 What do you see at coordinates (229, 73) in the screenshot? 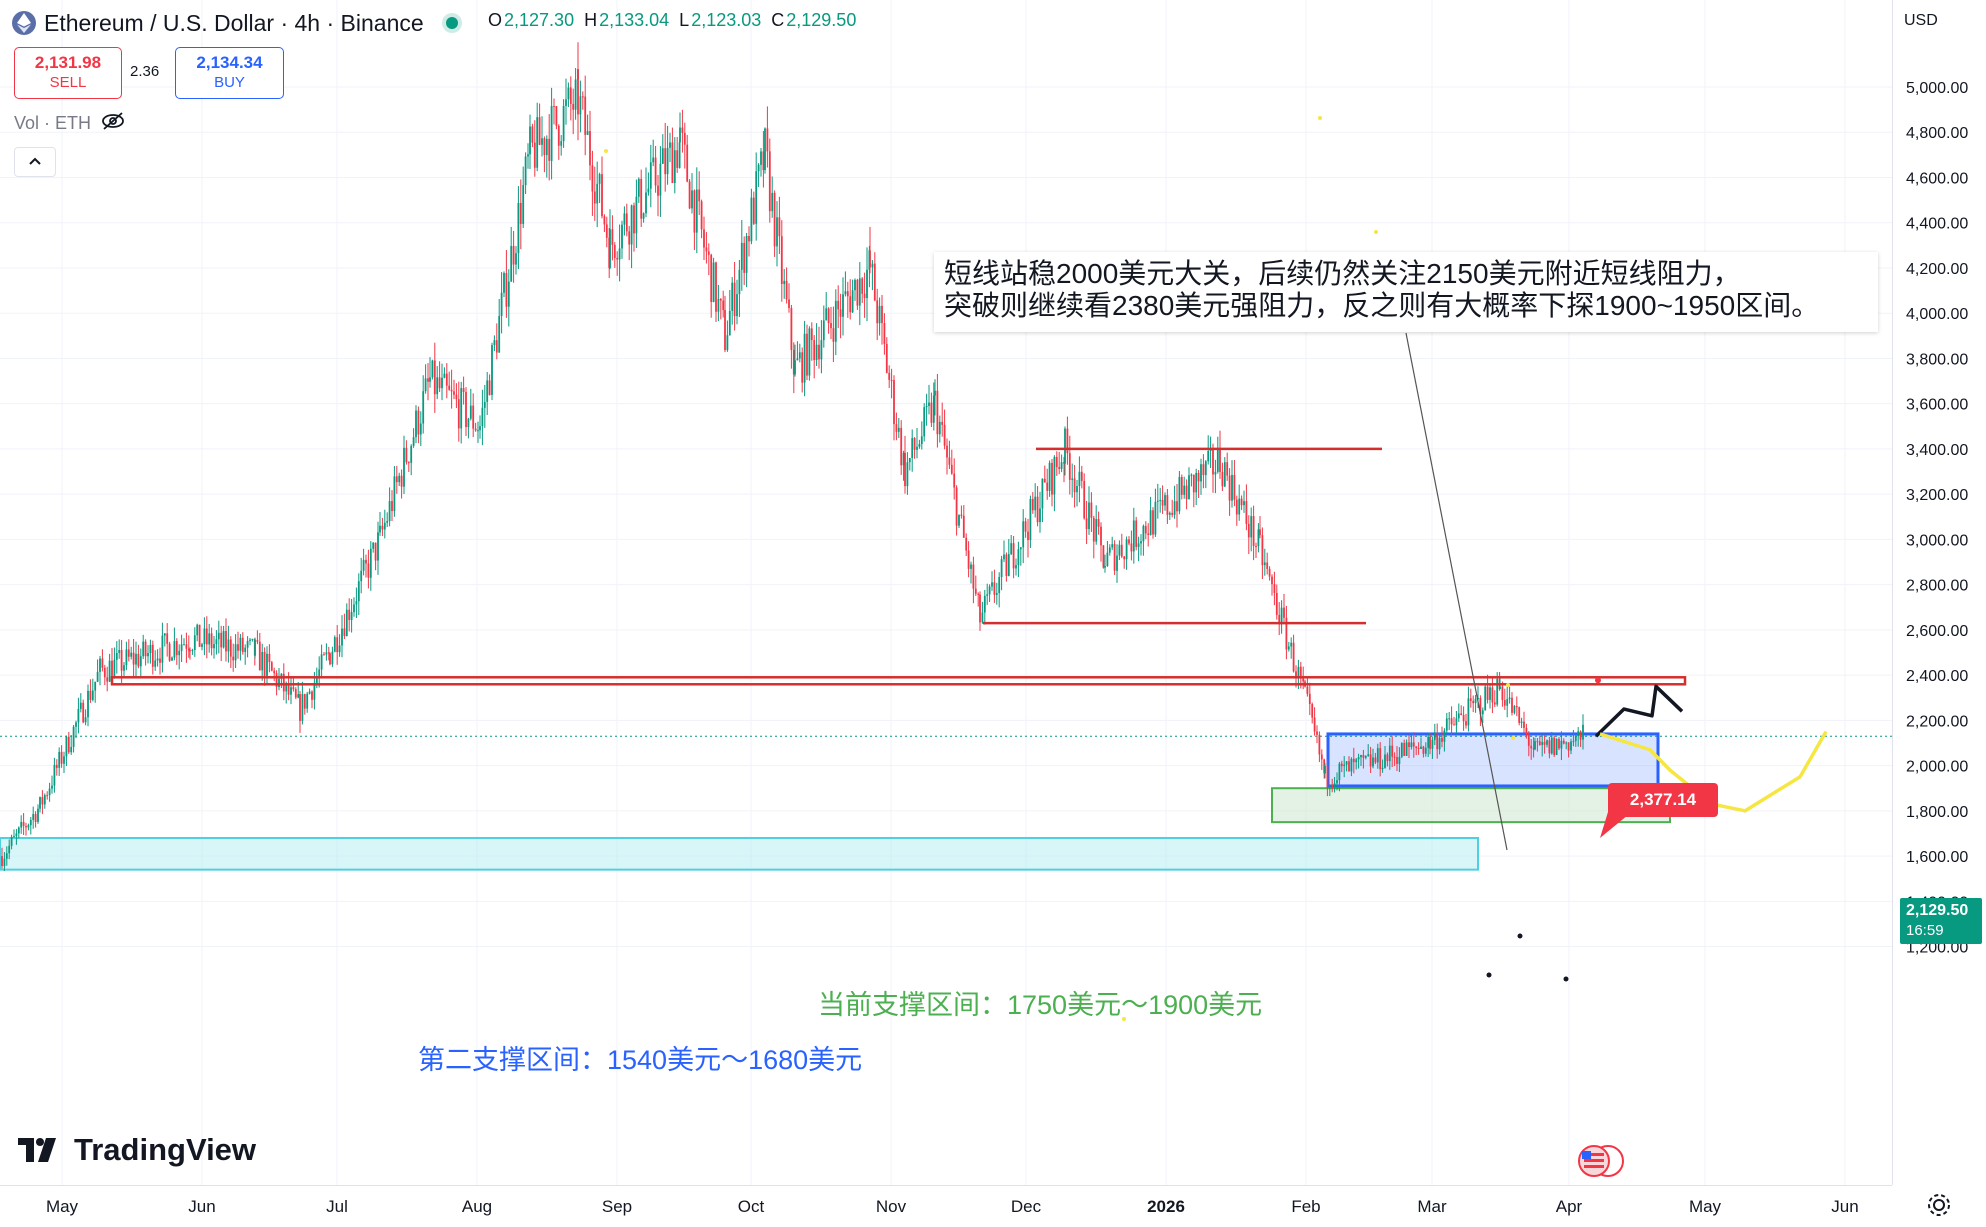
I see `buy-button: 2,134.34 BUY` at bounding box center [229, 73].